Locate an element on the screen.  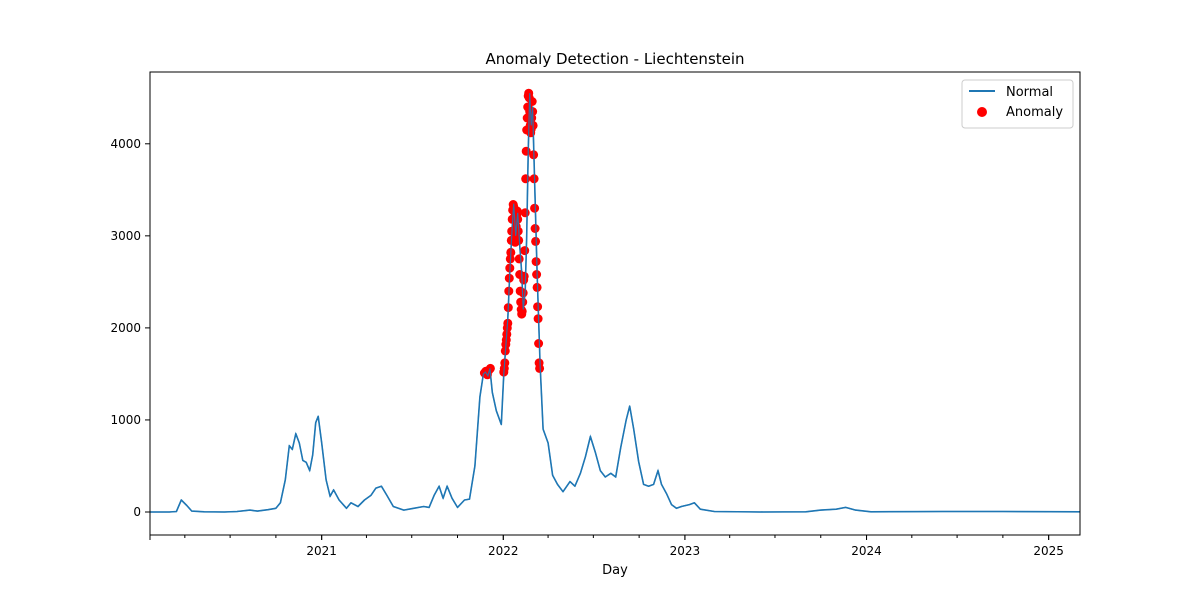
y-tick-label: 1000 is located at coordinates (125, 420).